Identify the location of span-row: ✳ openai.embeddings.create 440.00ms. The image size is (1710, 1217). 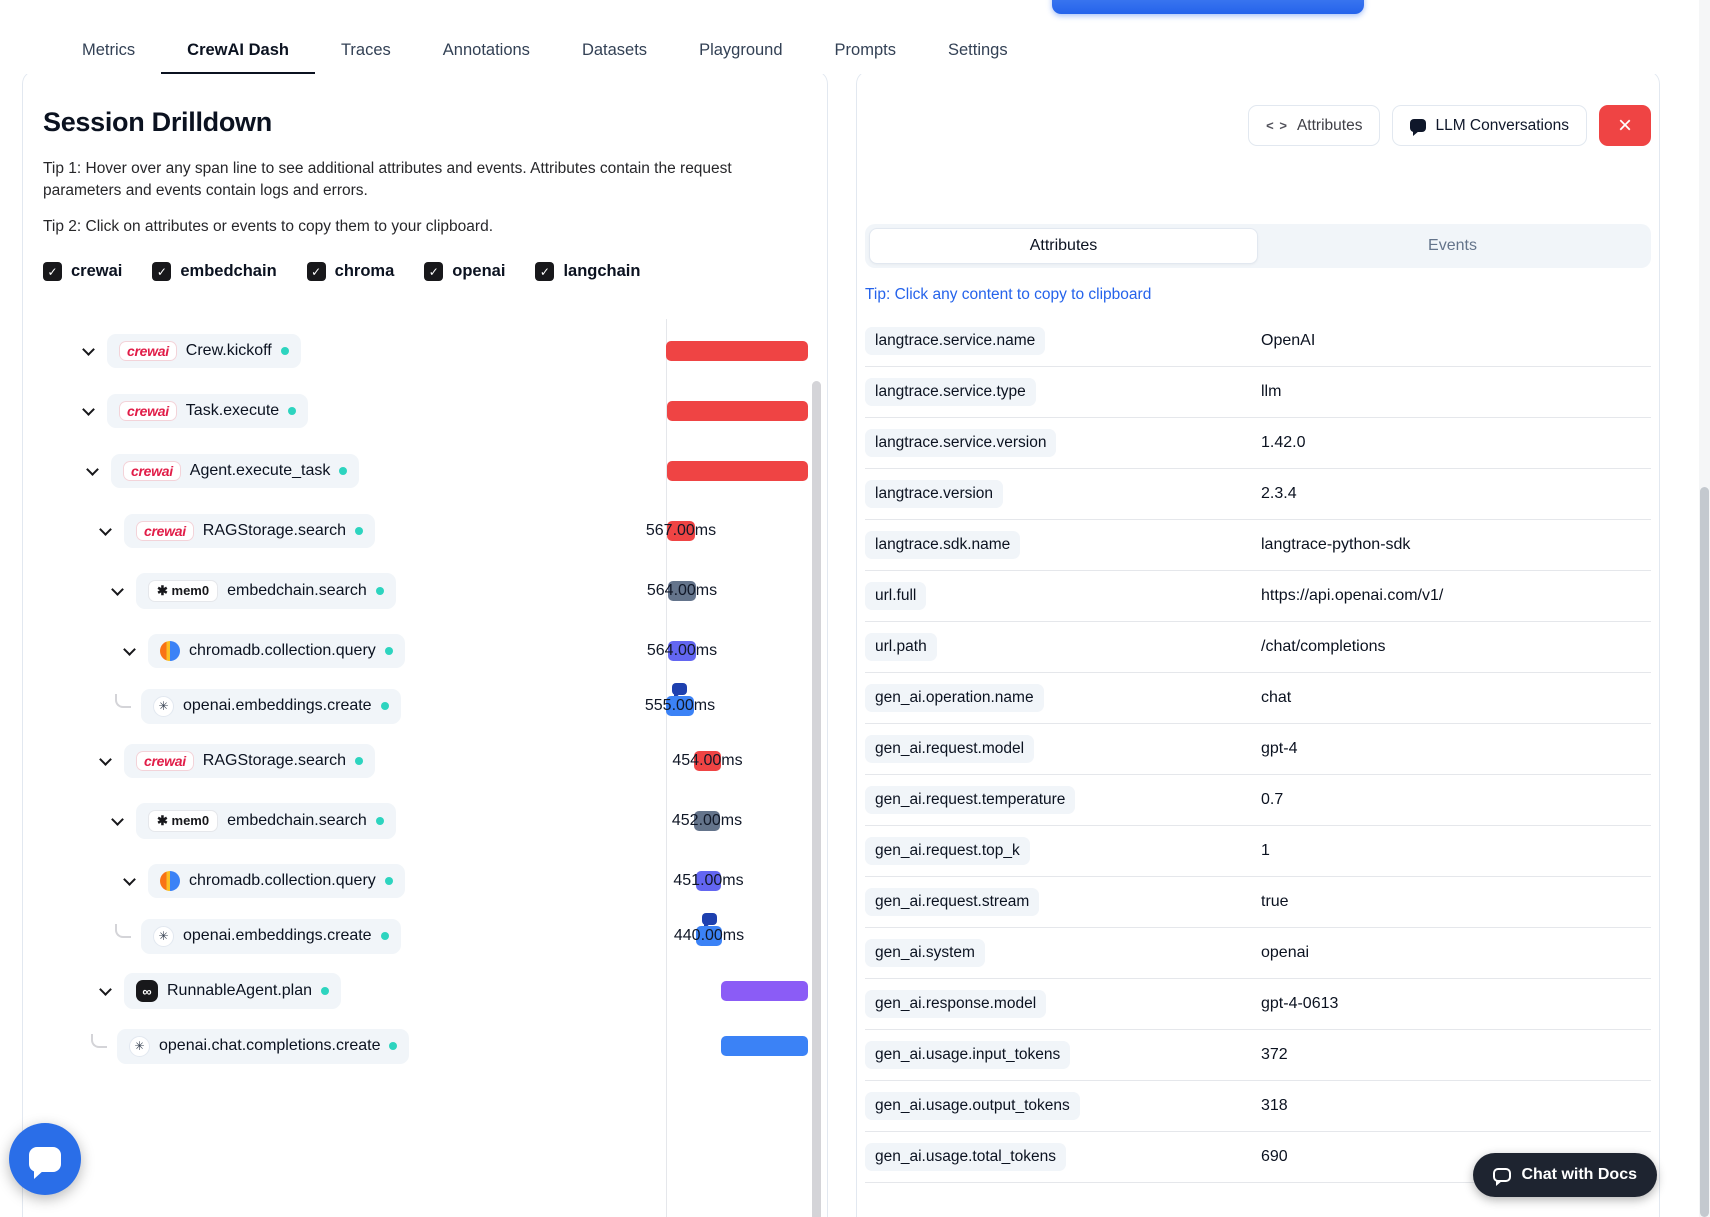
(425, 936).